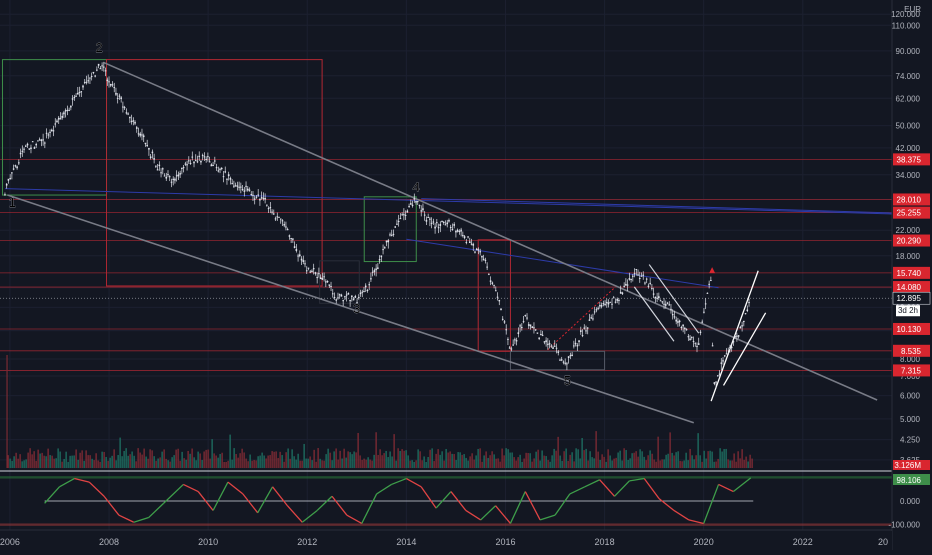 The image size is (932, 555). What do you see at coordinates (909, 213) in the screenshot?
I see `level-tag-label: 25.255` at bounding box center [909, 213].